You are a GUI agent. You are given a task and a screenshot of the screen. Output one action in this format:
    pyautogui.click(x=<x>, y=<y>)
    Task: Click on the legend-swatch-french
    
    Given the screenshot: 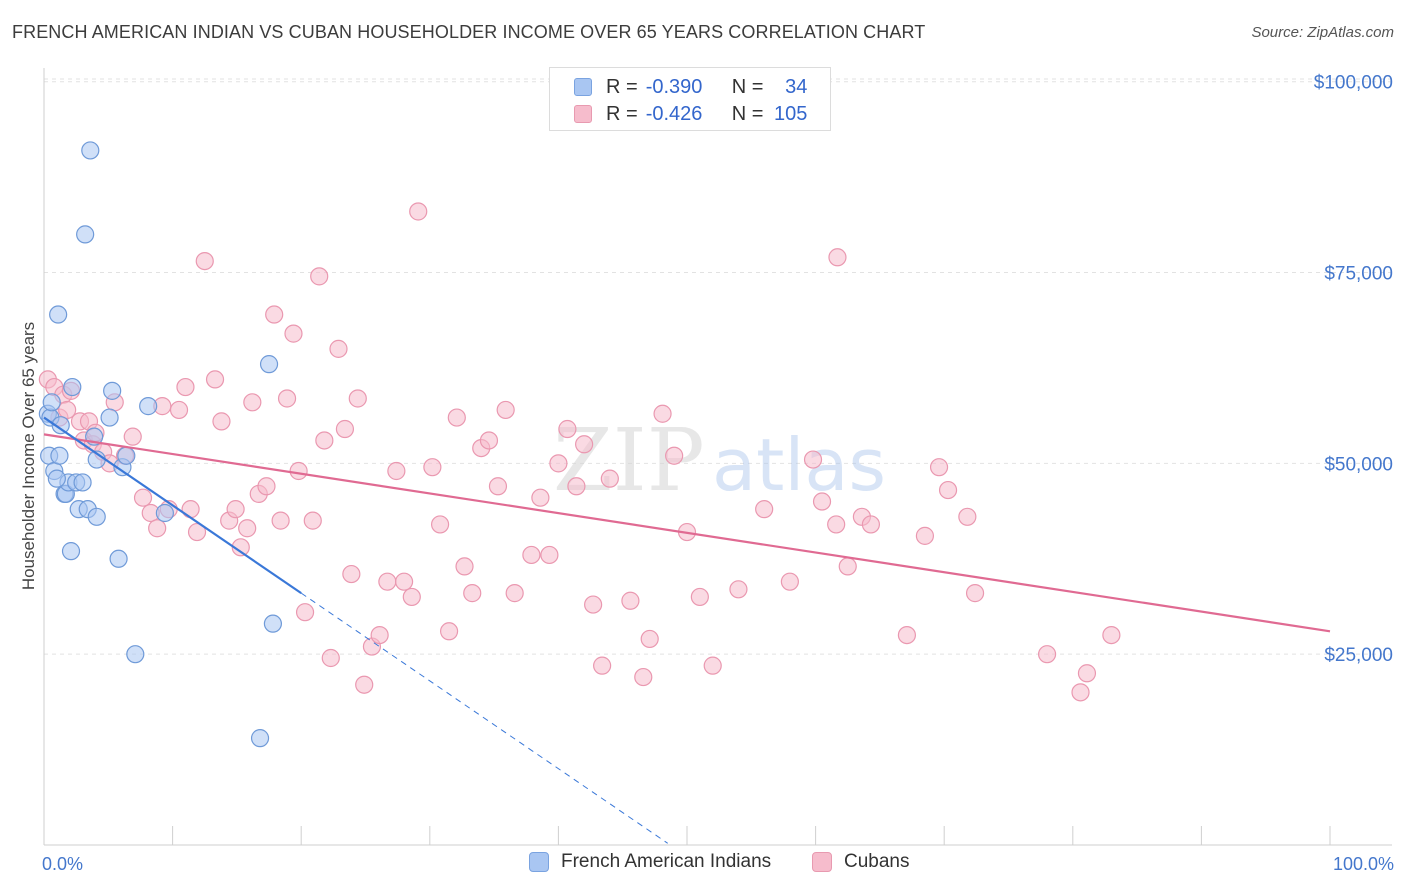 What is the action you would take?
    pyautogui.click(x=583, y=87)
    